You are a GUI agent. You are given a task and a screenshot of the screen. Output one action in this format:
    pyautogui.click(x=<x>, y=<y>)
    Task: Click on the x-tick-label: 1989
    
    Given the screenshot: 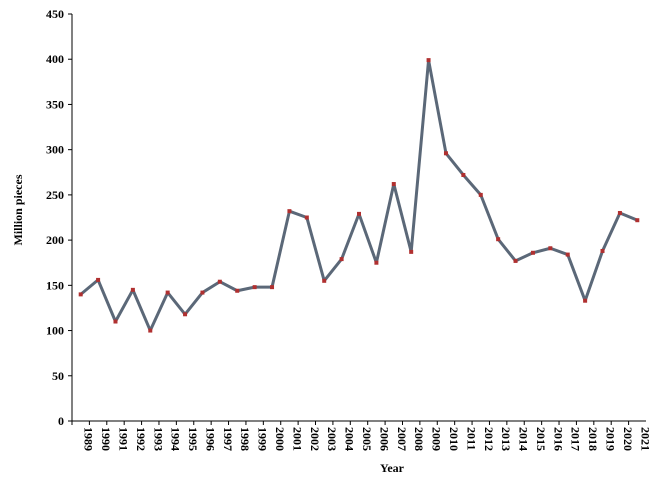 What is the action you would take?
    pyautogui.click(x=89, y=439)
    